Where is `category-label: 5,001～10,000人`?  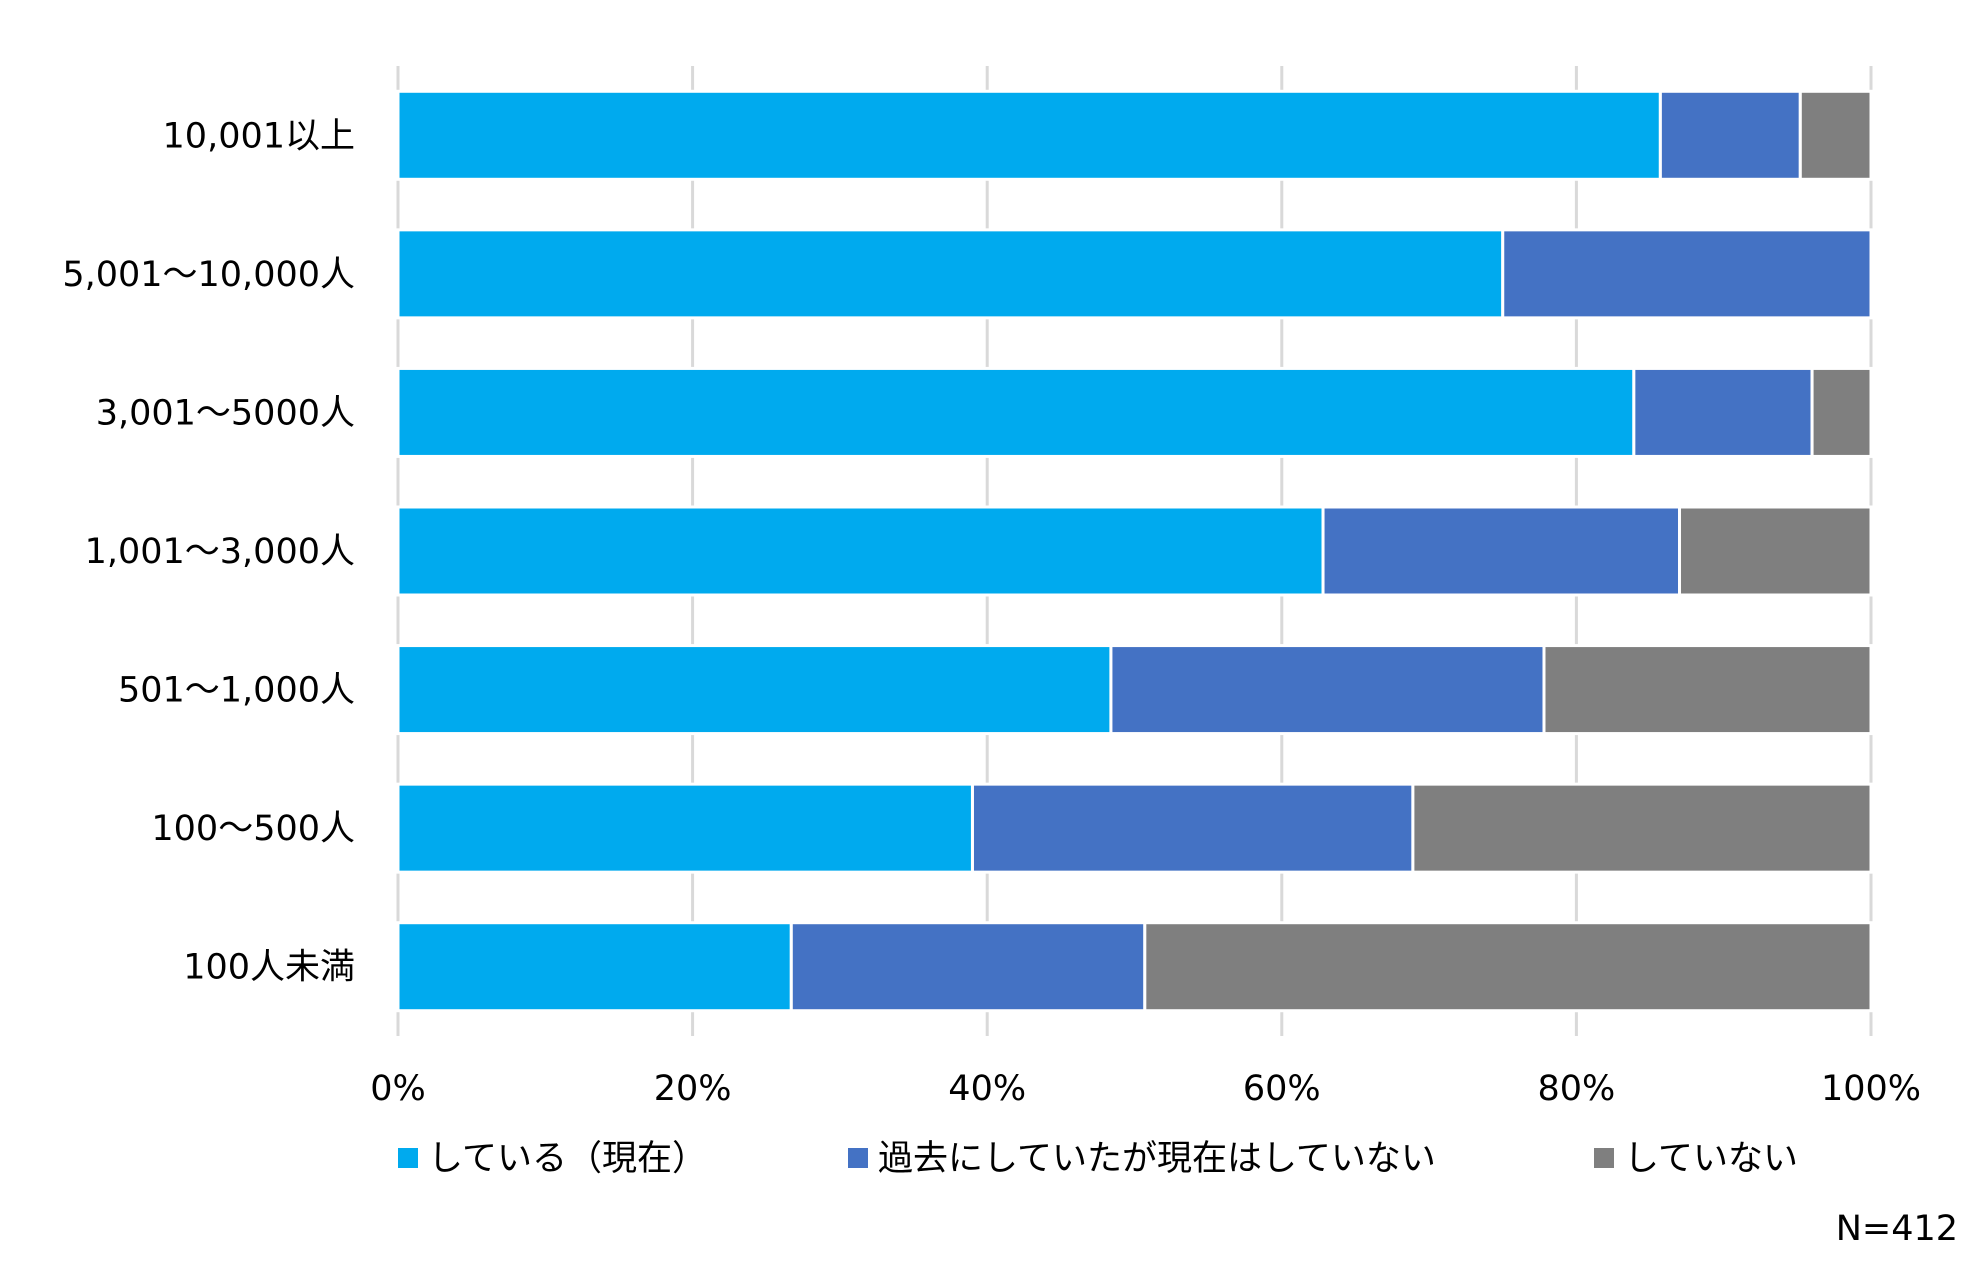
category-label: 5,001～10,000人 is located at coordinates (208, 275).